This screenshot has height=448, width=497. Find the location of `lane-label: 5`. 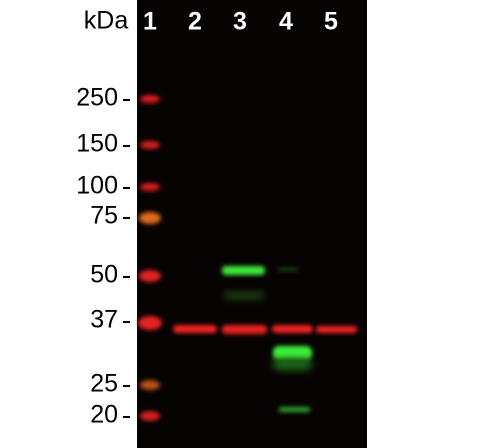

lane-label: 5 is located at coordinates (331, 22).